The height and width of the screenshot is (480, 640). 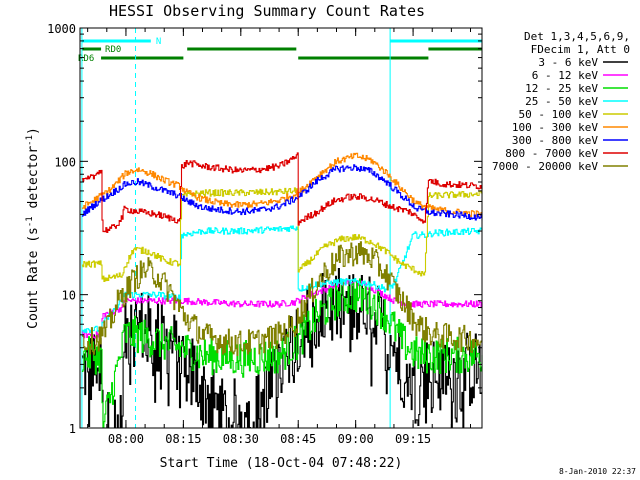 What do you see at coordinates (597, 471) in the screenshot?
I see `timestamp-footer: 8-Jan-2010 22:37` at bounding box center [597, 471].